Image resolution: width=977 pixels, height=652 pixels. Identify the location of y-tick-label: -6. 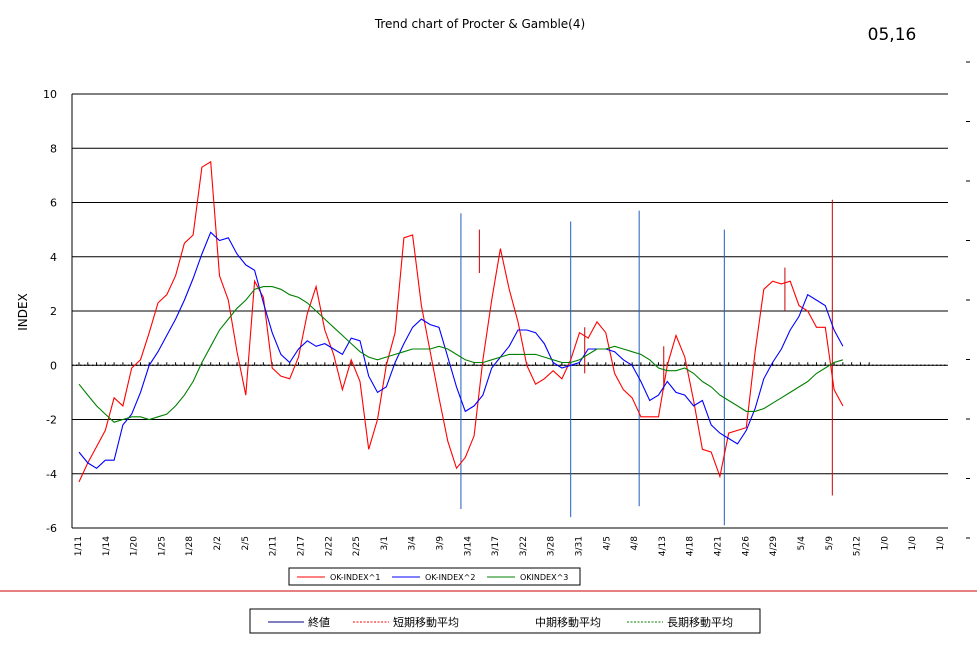
(51, 528).